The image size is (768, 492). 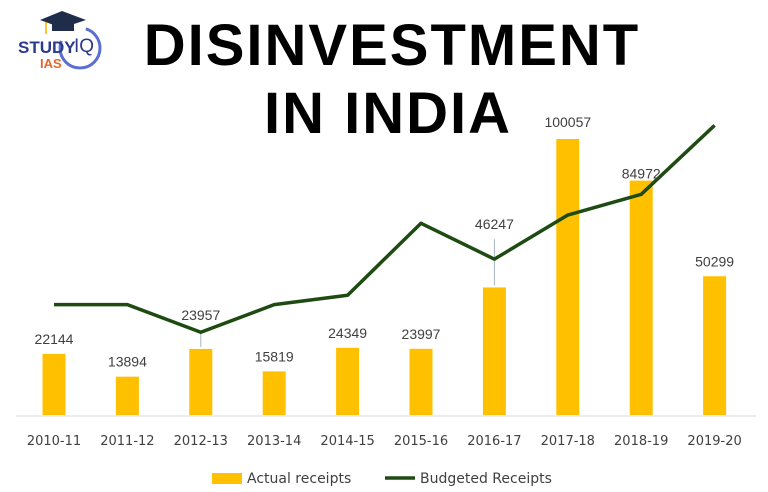 What do you see at coordinates (388, 113) in the screenshot?
I see `title-line-2: IN INDIA` at bounding box center [388, 113].